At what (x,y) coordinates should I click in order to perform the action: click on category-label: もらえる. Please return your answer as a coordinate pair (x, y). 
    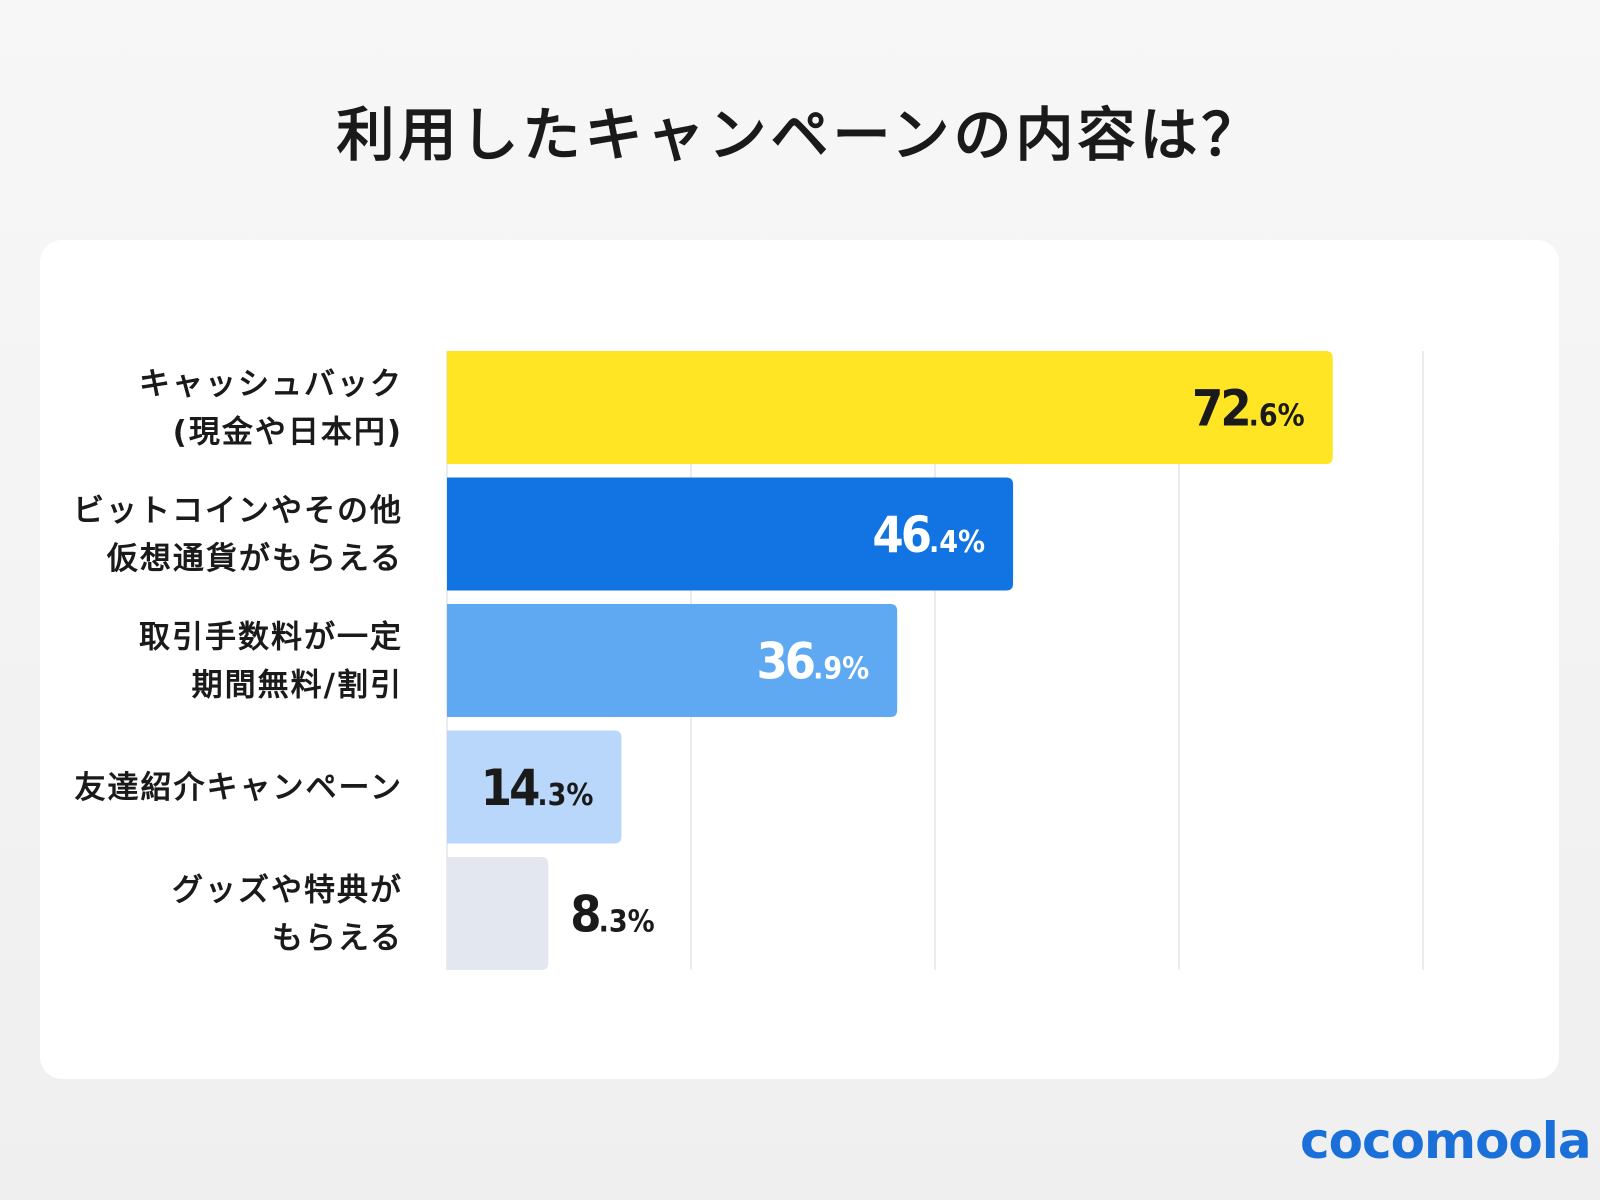
    Looking at the image, I should click on (337, 939).